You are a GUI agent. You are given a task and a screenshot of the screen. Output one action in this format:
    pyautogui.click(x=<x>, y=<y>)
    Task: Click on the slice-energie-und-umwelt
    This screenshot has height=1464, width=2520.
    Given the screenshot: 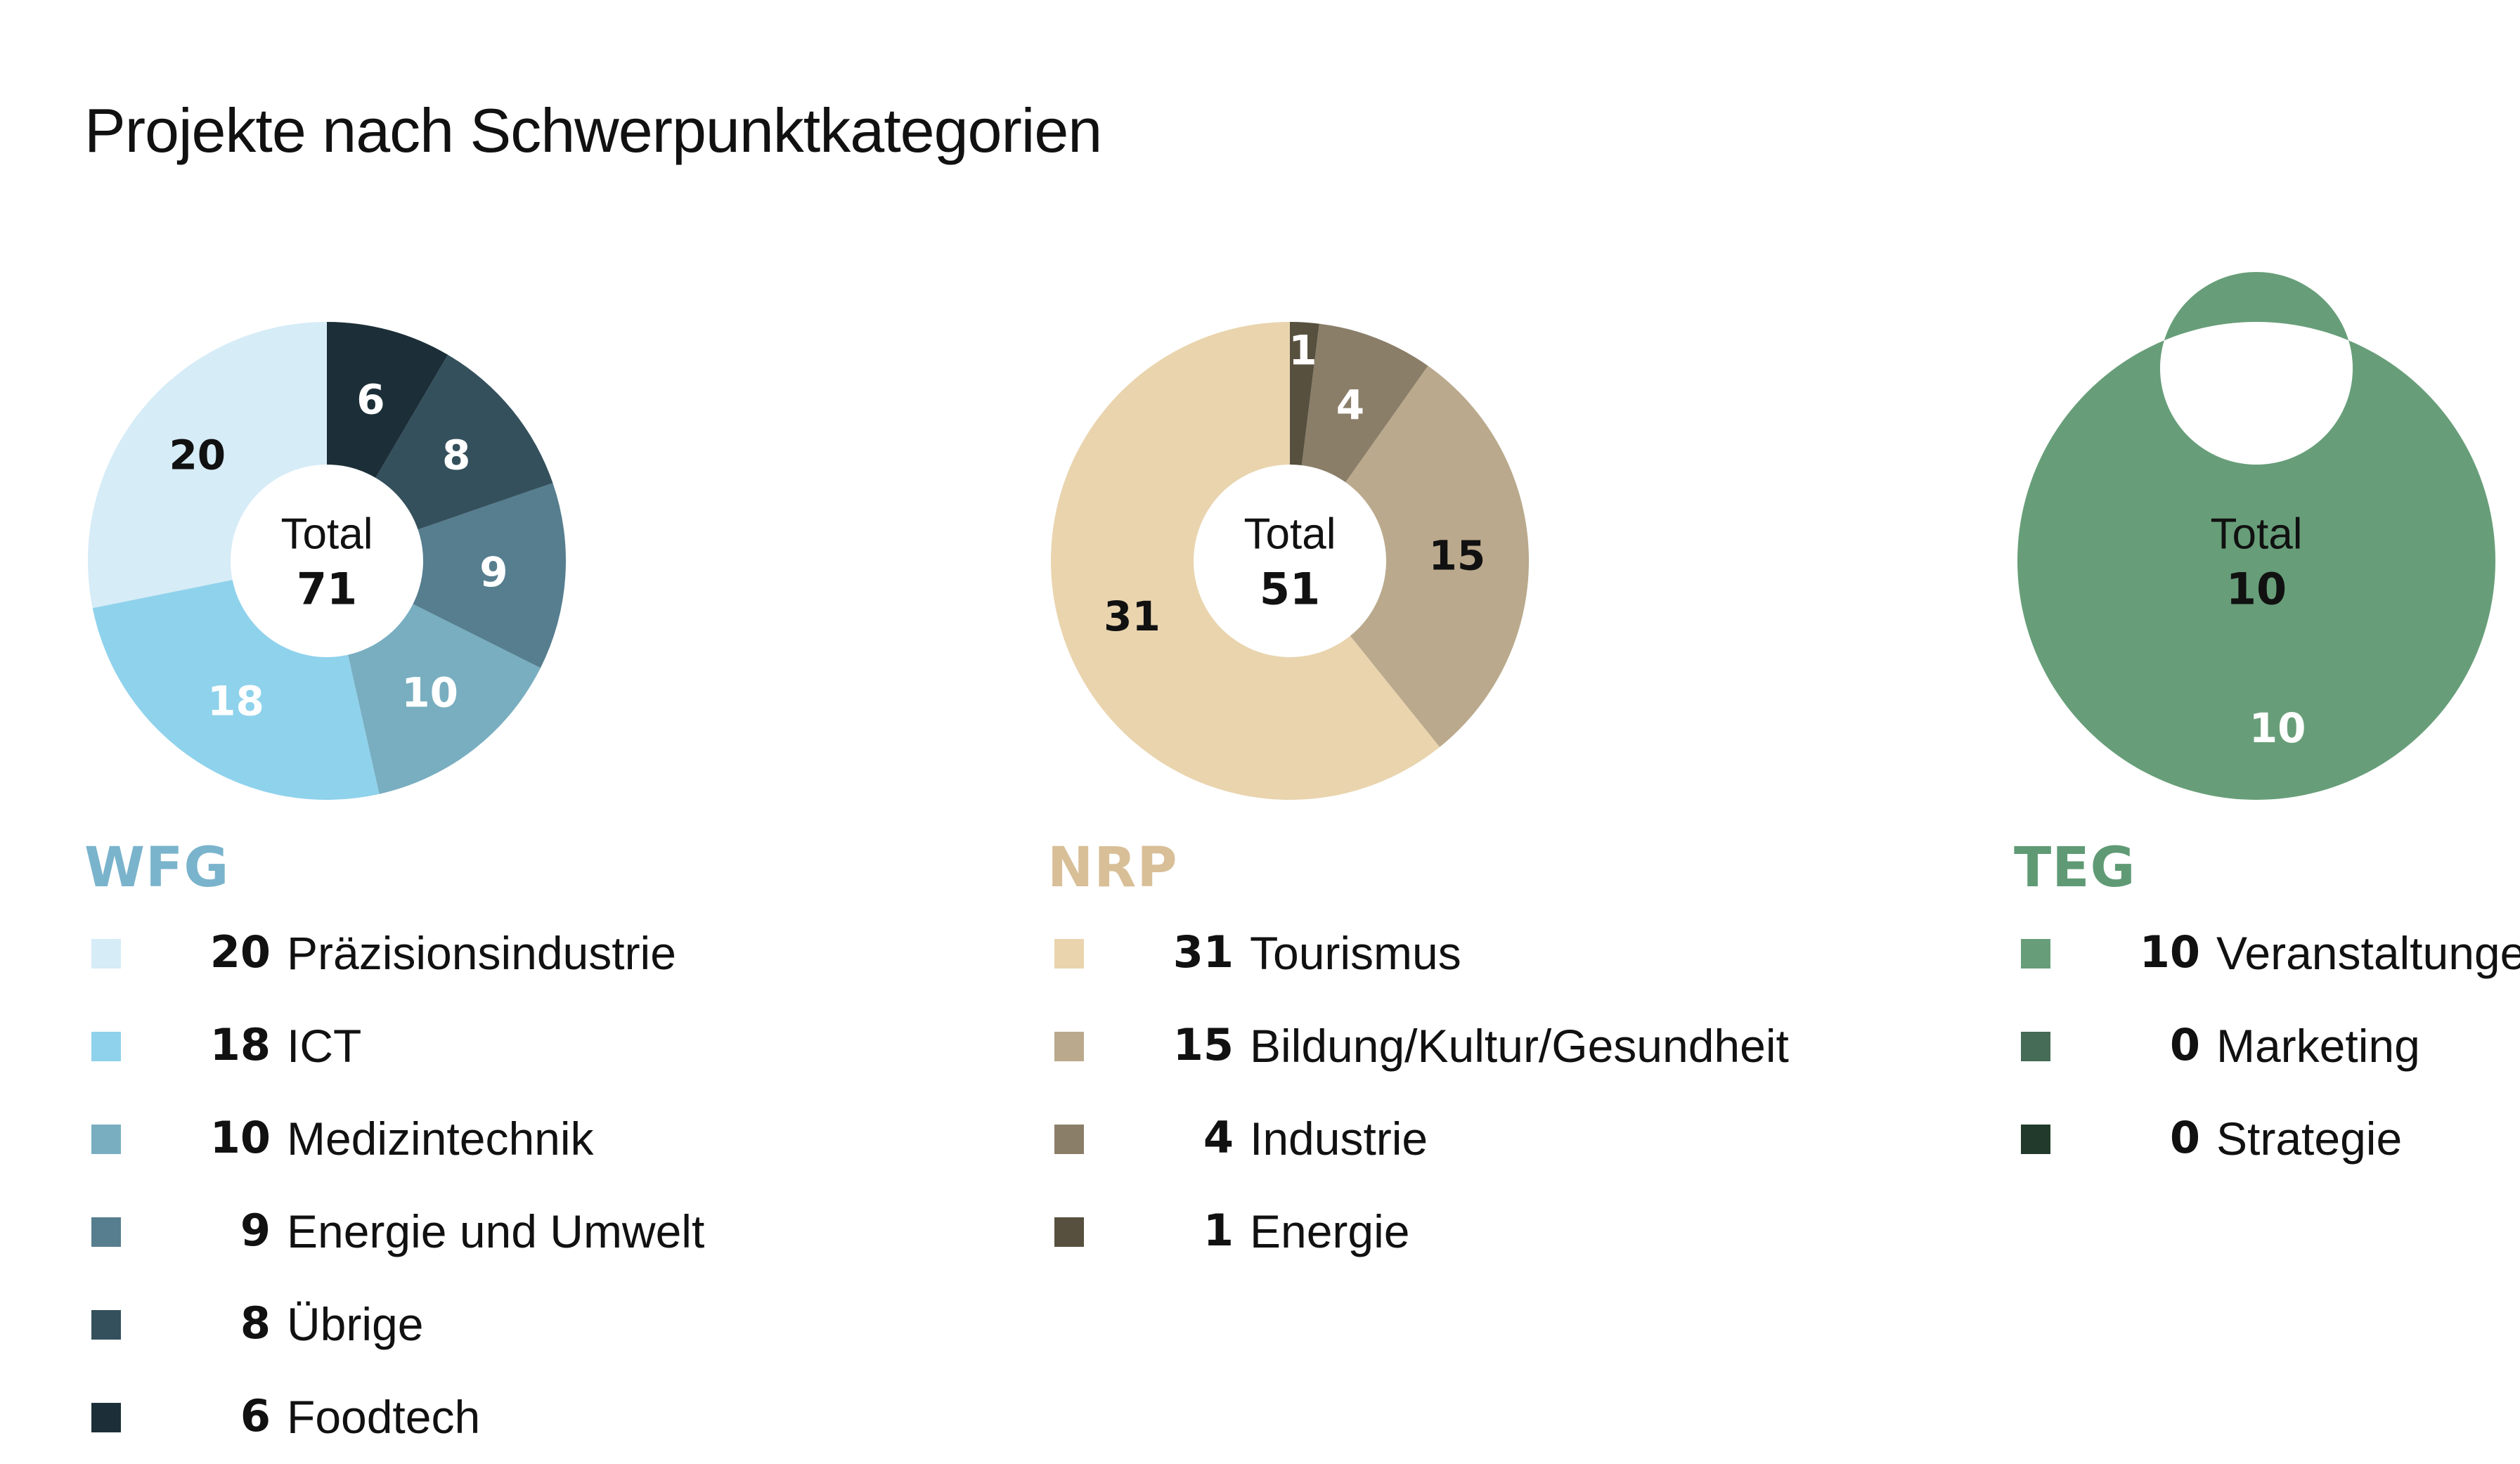 What is the action you would take?
    pyautogui.click(x=489, y=575)
    